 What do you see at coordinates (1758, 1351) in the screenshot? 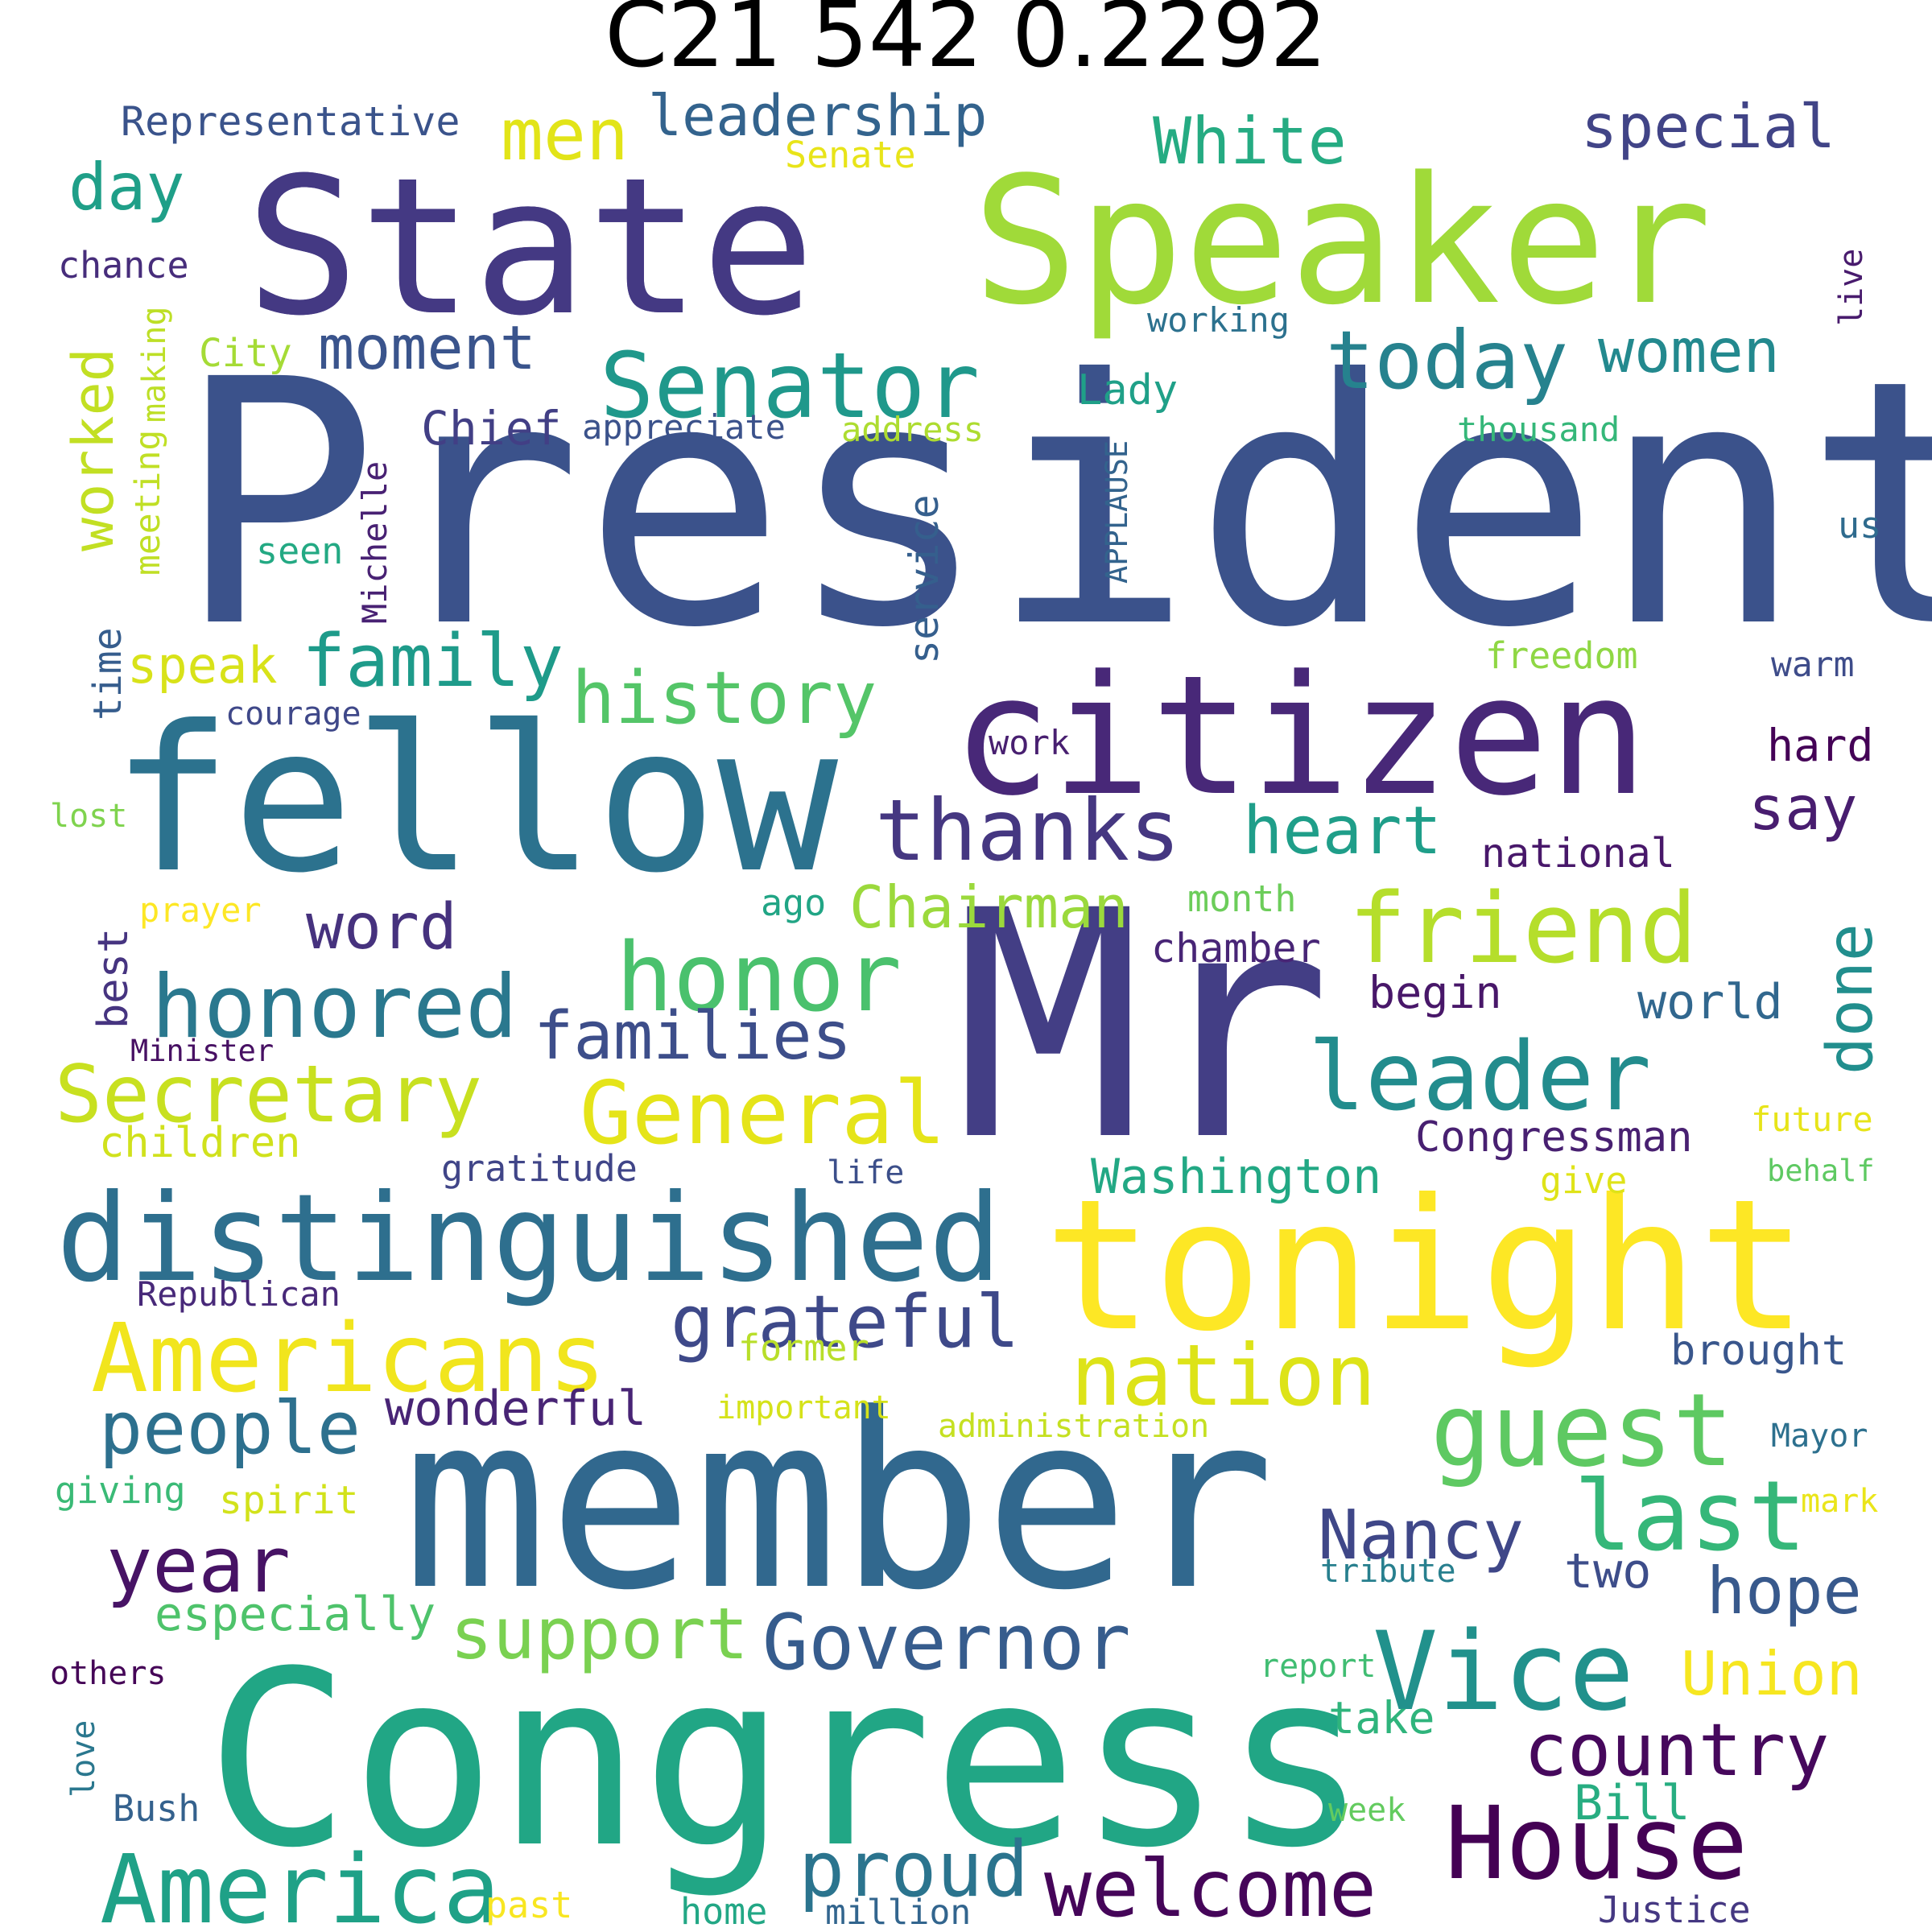
I see `word-brought: brought` at bounding box center [1758, 1351].